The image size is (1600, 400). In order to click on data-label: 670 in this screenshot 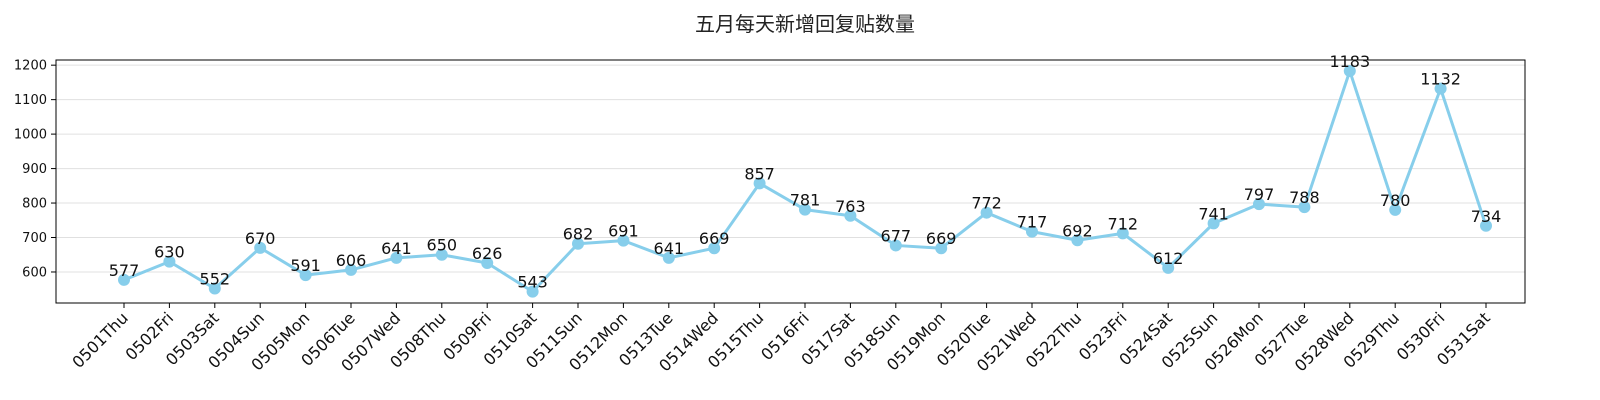, I will do `click(260, 238)`.